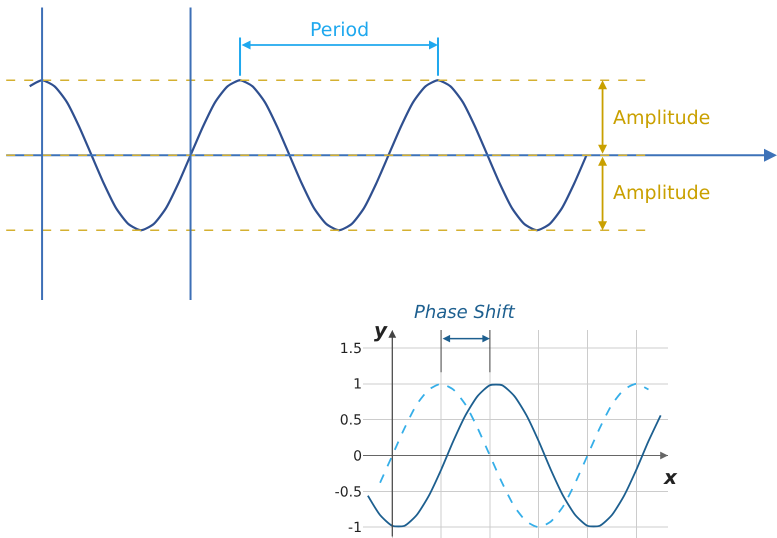 This screenshot has width=777, height=538. What do you see at coordinates (355, 528) in the screenshot?
I see `y-tick-label: -1` at bounding box center [355, 528].